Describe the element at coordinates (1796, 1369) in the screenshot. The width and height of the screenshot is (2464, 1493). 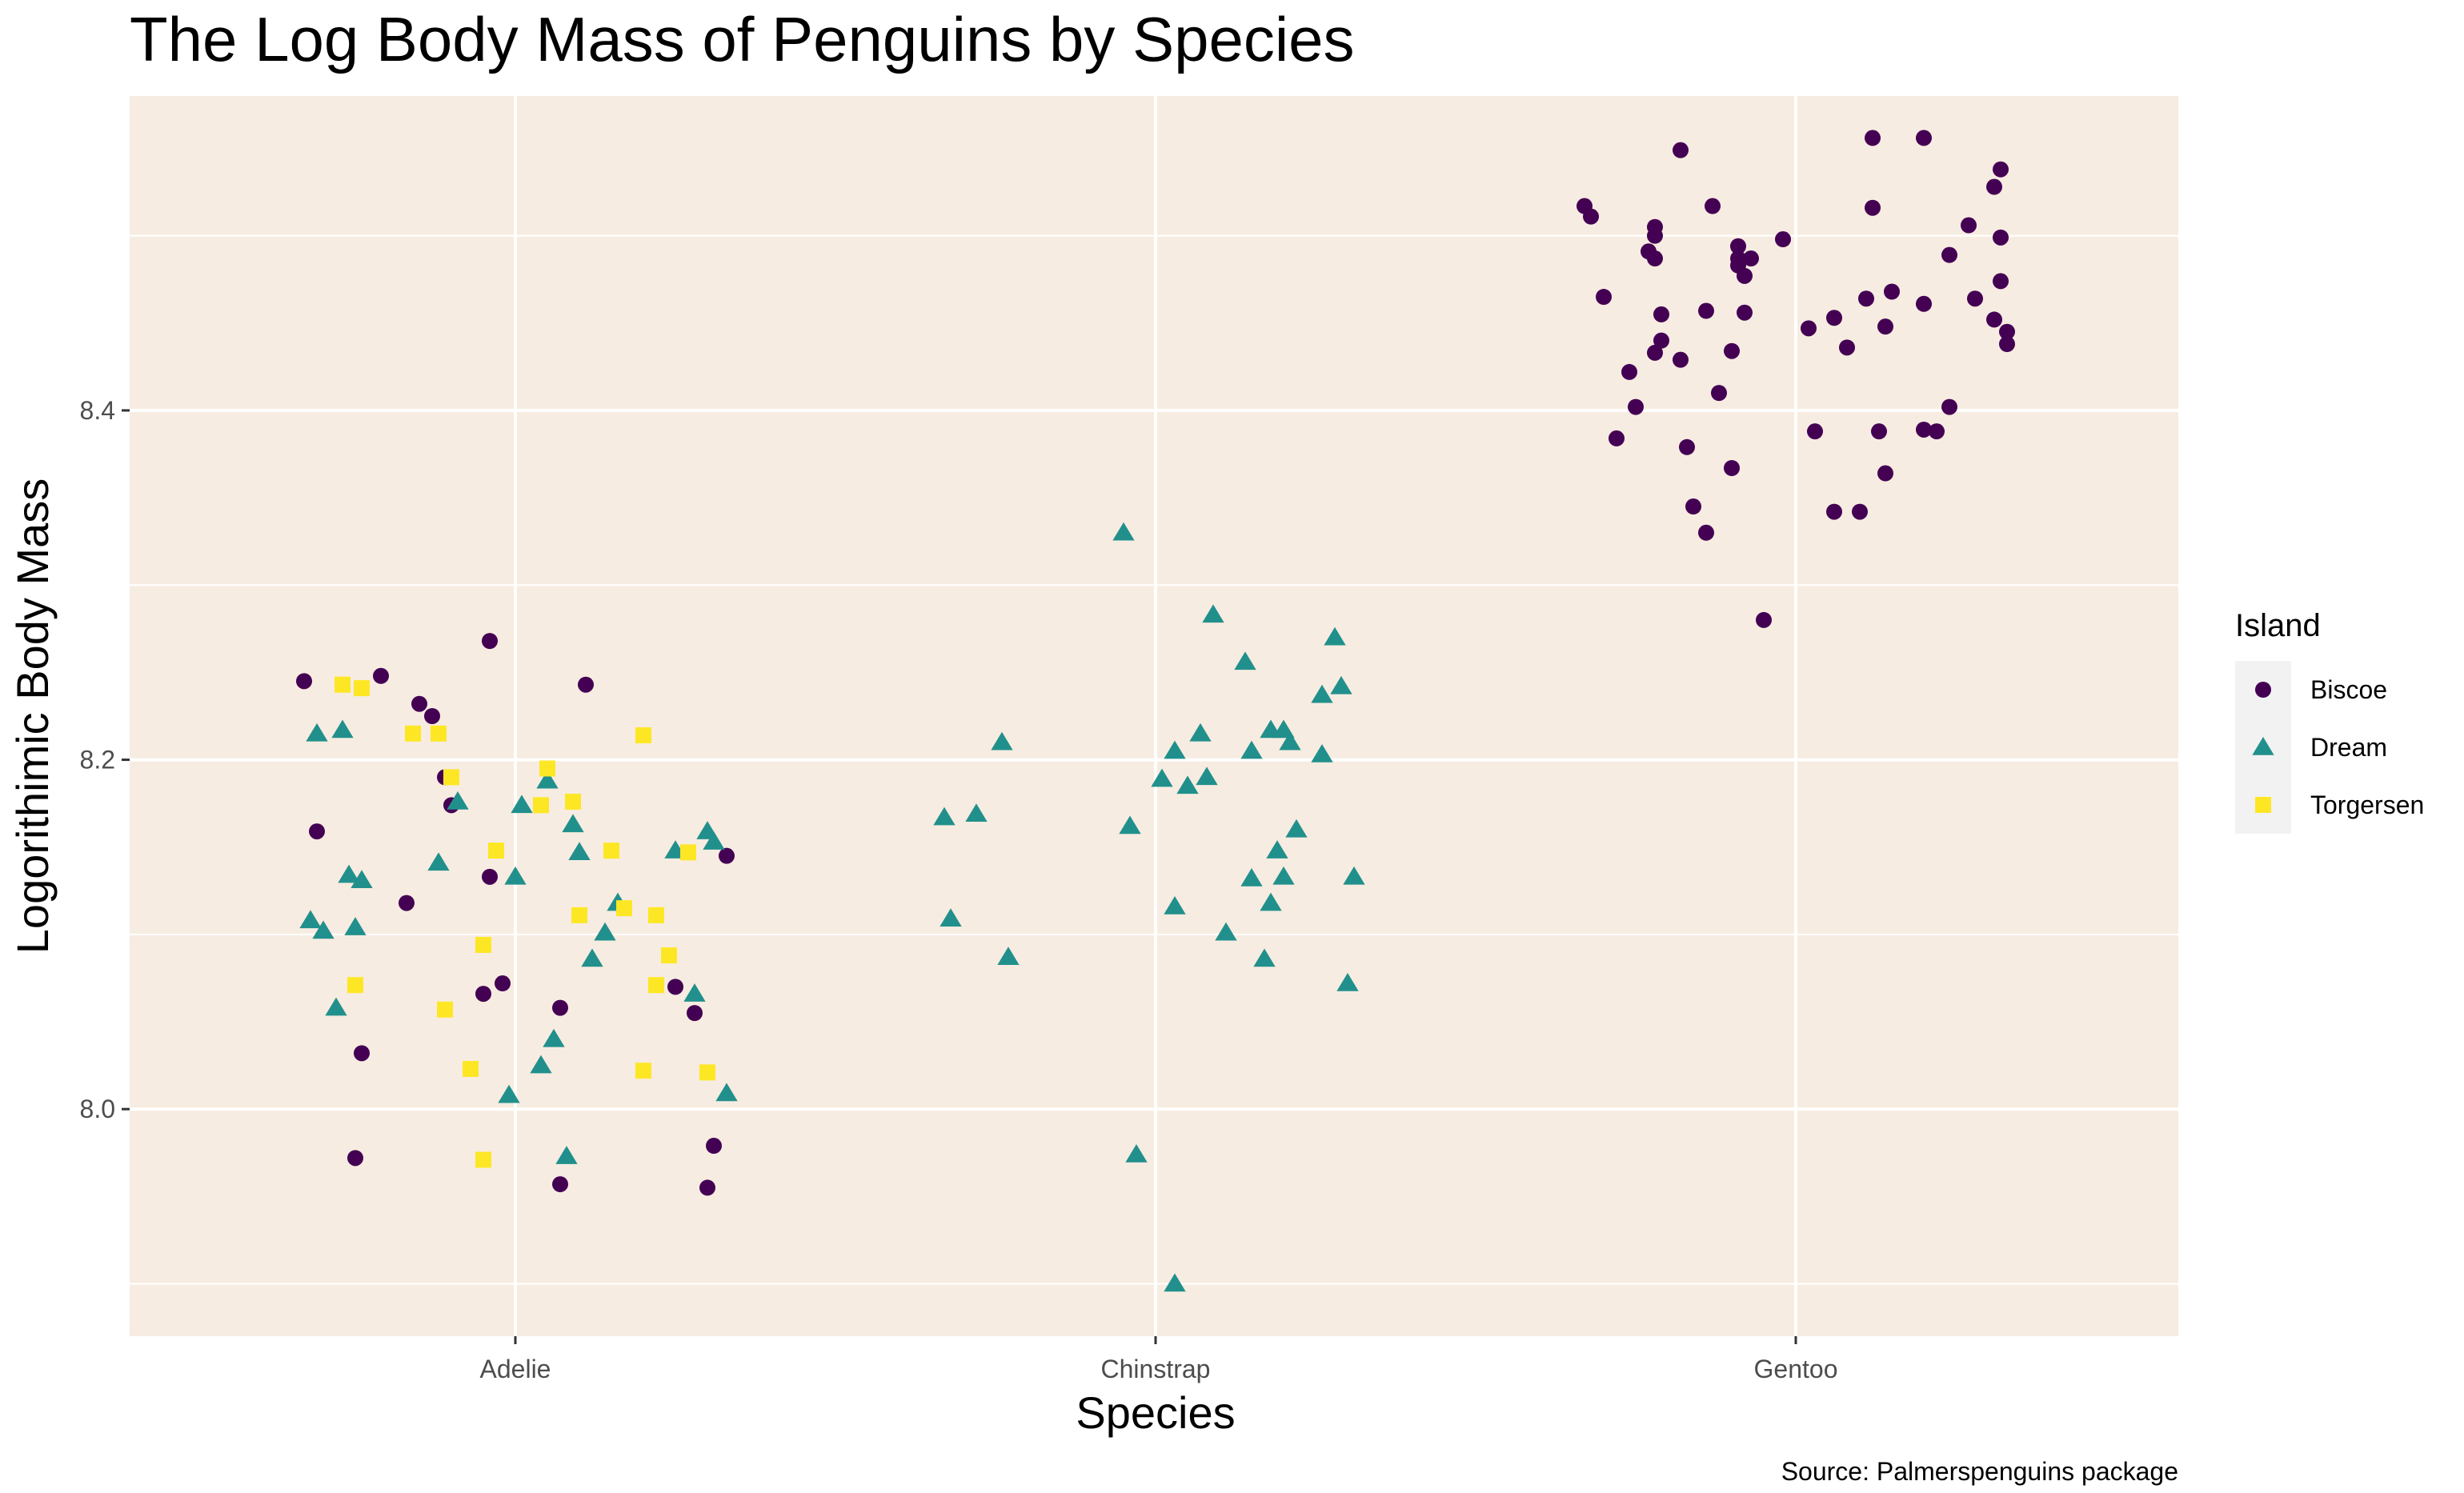
I see `x-tick-label: Gentoo` at that location.